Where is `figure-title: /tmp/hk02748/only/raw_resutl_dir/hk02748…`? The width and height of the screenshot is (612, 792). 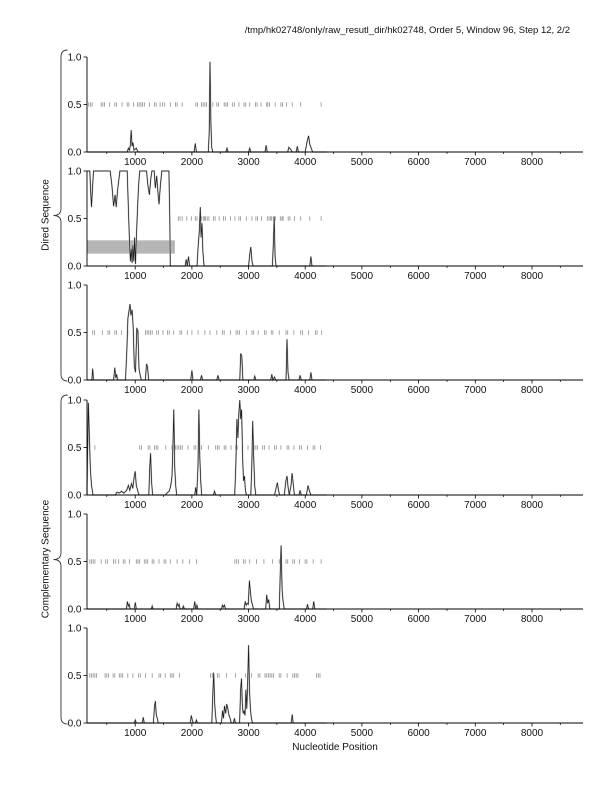
figure-title: /tmp/hk02748/only/raw_resutl_dir/hk02748… is located at coordinates (407, 30).